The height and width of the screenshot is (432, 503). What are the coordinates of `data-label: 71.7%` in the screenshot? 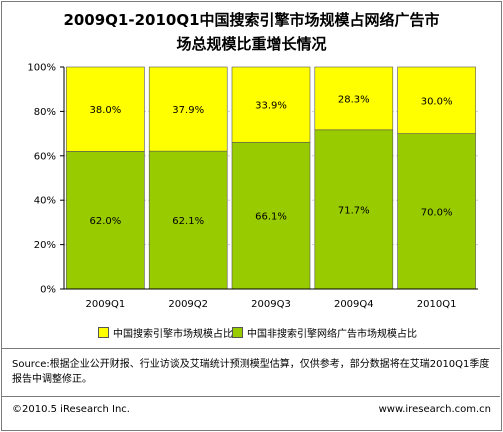 It's located at (354, 210).